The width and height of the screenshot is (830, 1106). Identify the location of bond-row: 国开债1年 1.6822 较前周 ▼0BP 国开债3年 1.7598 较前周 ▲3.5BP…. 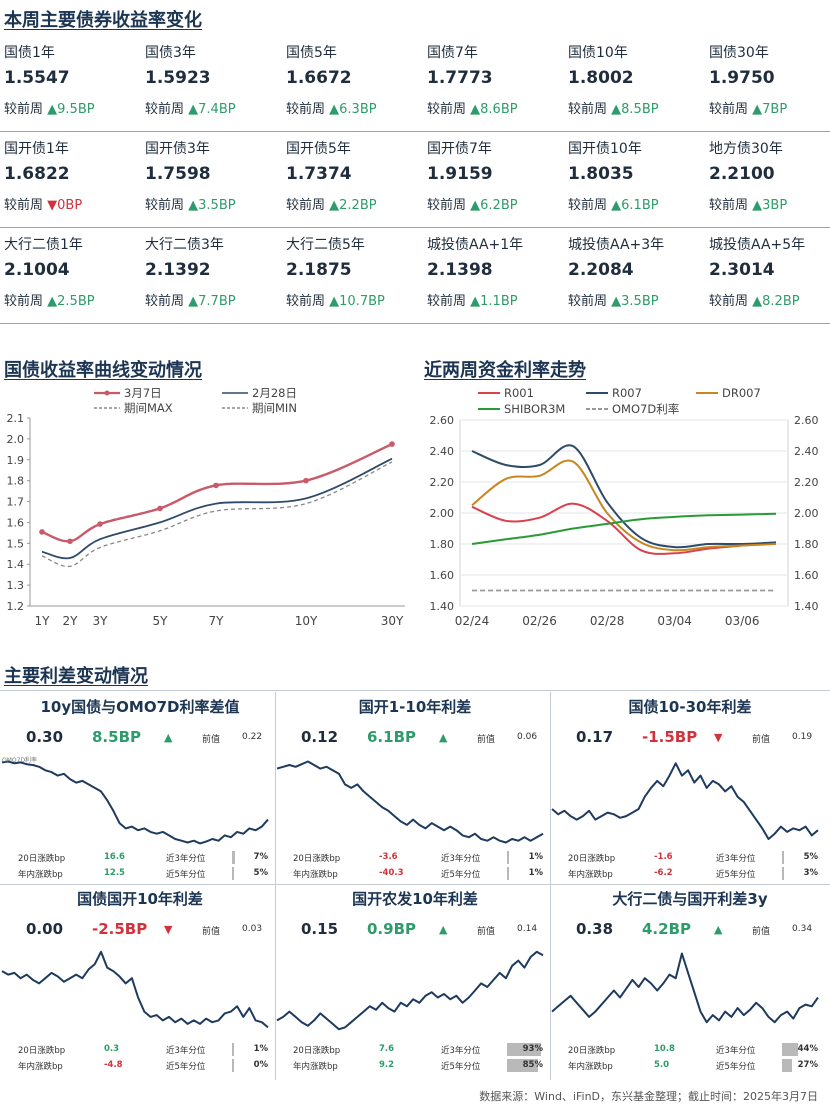
(415, 180).